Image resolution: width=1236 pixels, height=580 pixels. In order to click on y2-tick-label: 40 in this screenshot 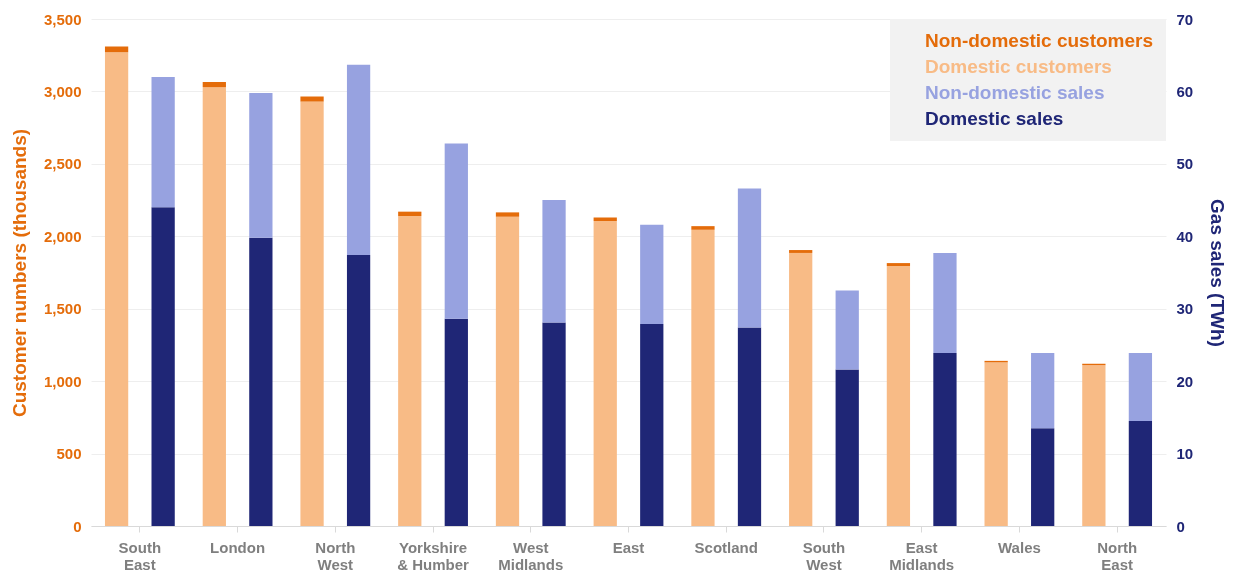, I will do `click(1185, 236)`.